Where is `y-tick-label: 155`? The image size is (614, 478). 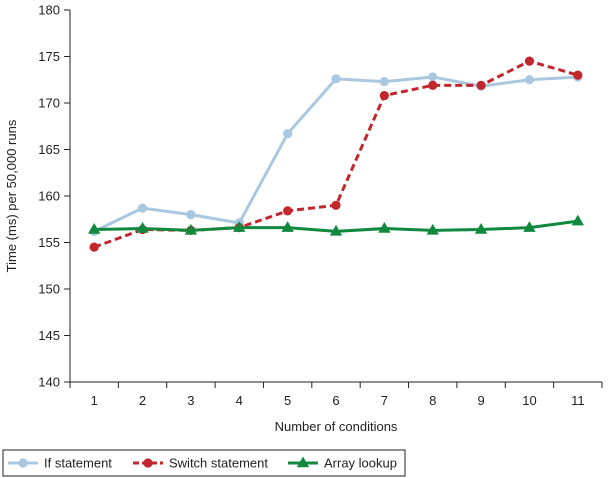 y-tick-label: 155 is located at coordinates (49, 242).